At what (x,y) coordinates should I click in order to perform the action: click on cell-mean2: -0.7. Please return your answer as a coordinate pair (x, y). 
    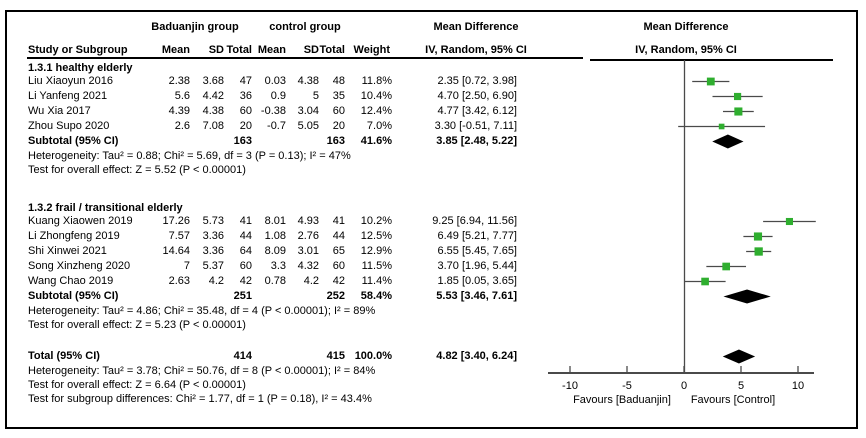
    Looking at the image, I should click on (276, 126).